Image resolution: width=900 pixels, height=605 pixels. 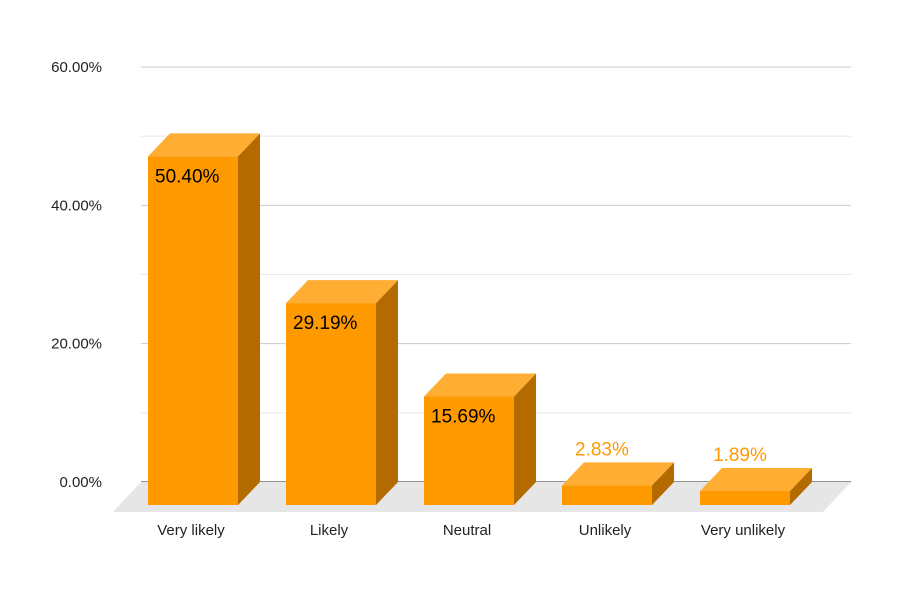 I want to click on x-category-label: Unlikely, so click(x=605, y=530).